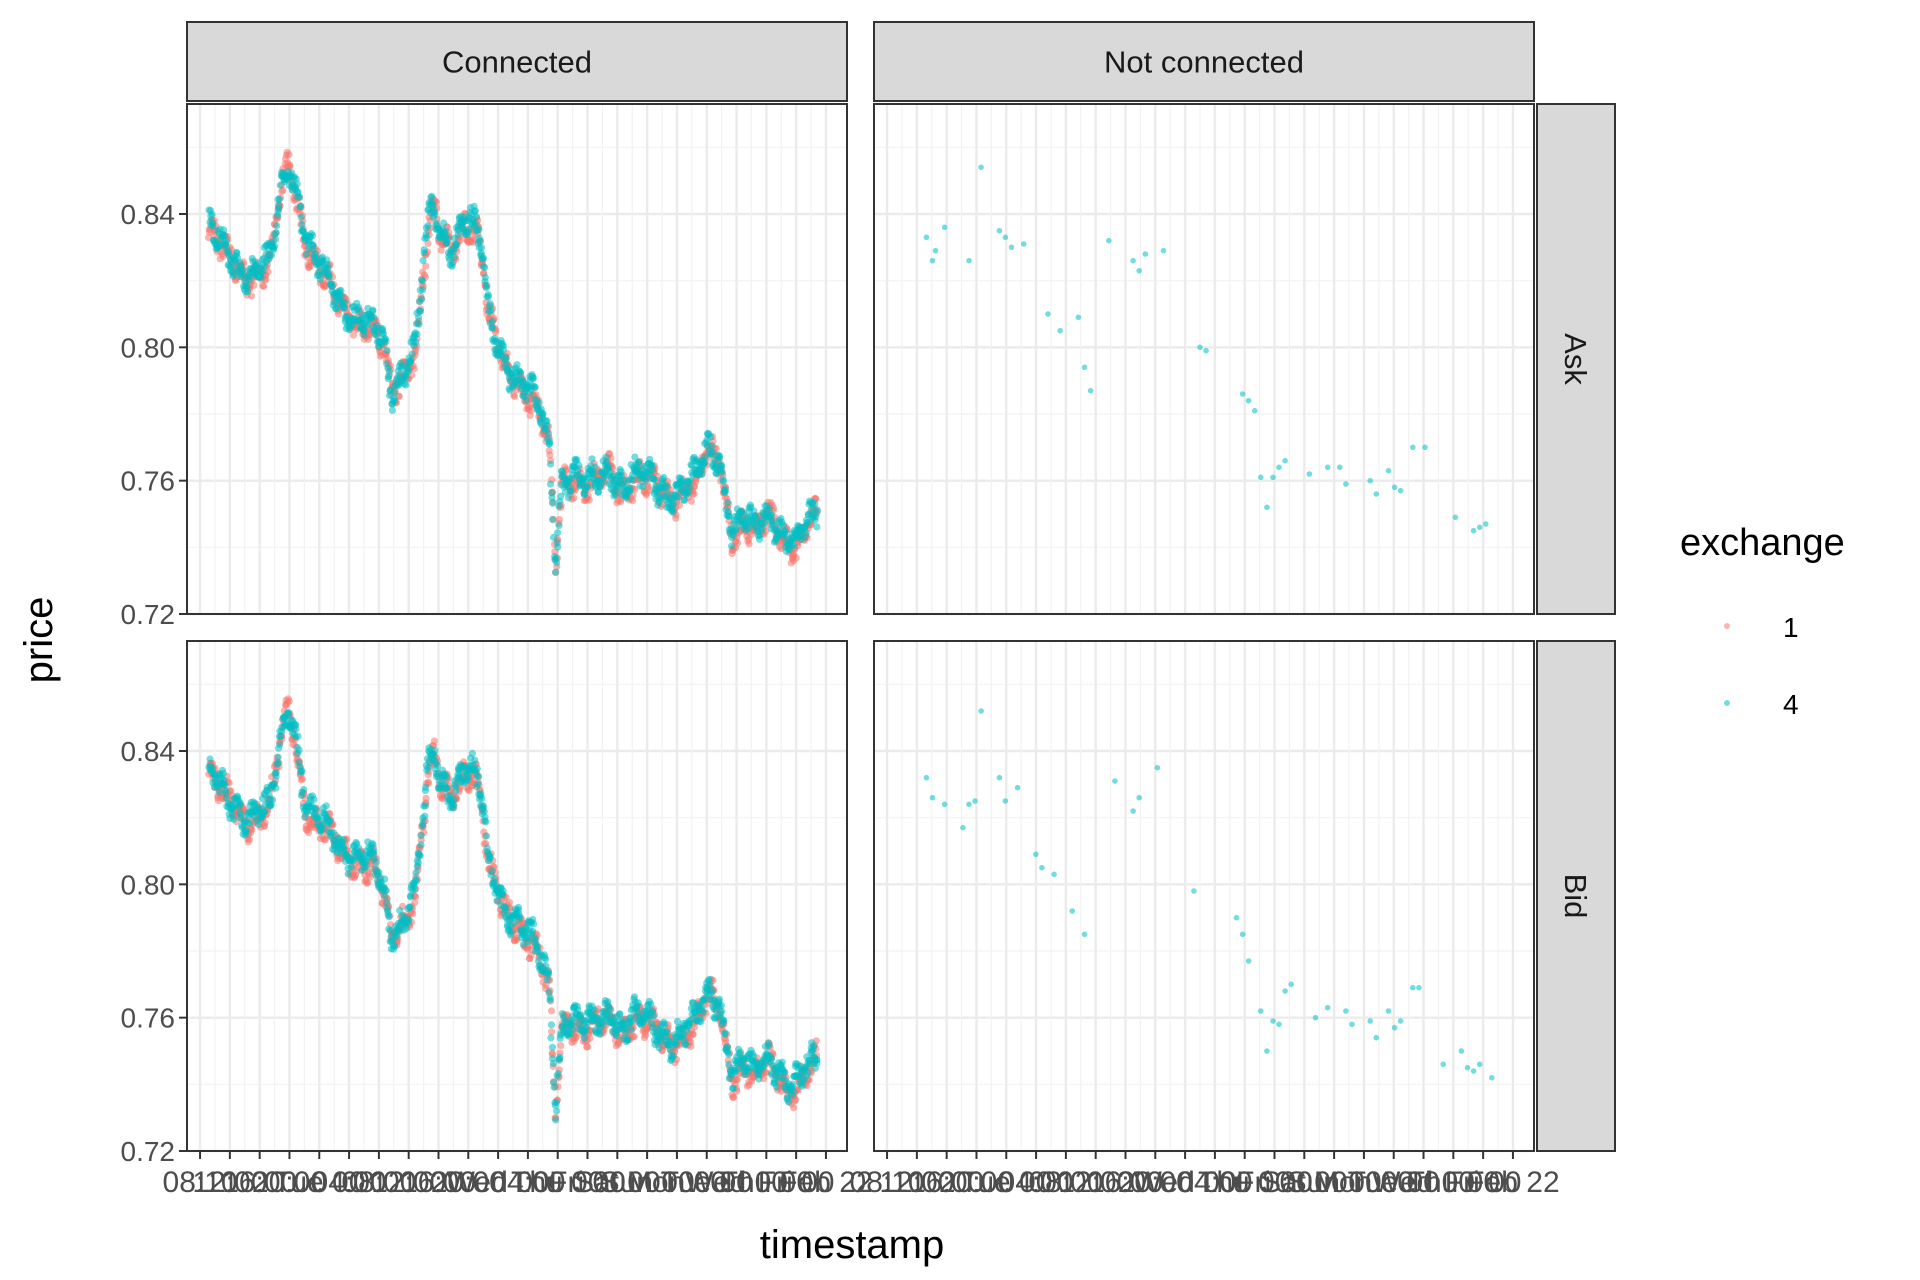 Image resolution: width=1920 pixels, height=1280 pixels. I want to click on series-connected-ask, so click(513, 362).